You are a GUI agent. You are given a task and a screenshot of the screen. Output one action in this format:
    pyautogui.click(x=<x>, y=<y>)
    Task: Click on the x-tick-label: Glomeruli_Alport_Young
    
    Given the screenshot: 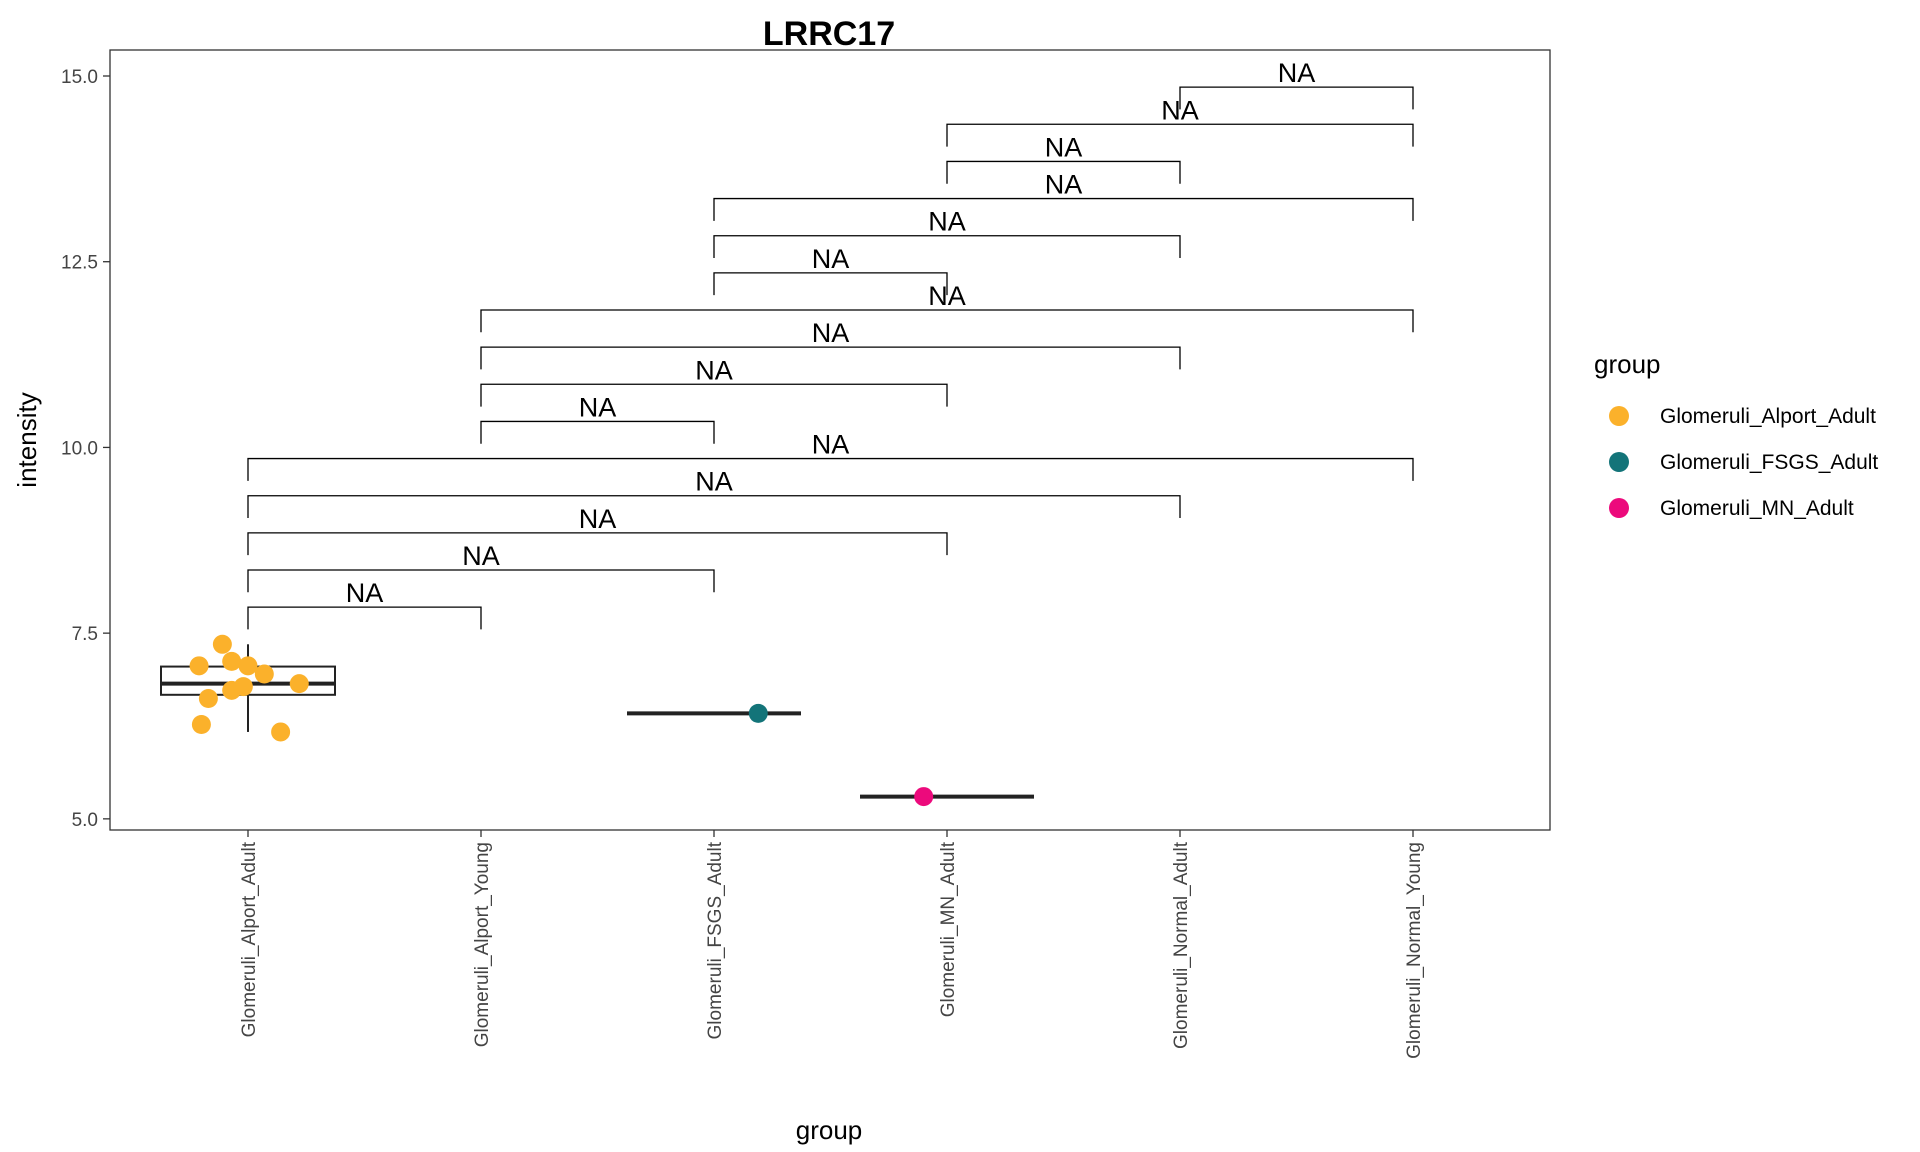 What is the action you would take?
    pyautogui.click(x=482, y=944)
    